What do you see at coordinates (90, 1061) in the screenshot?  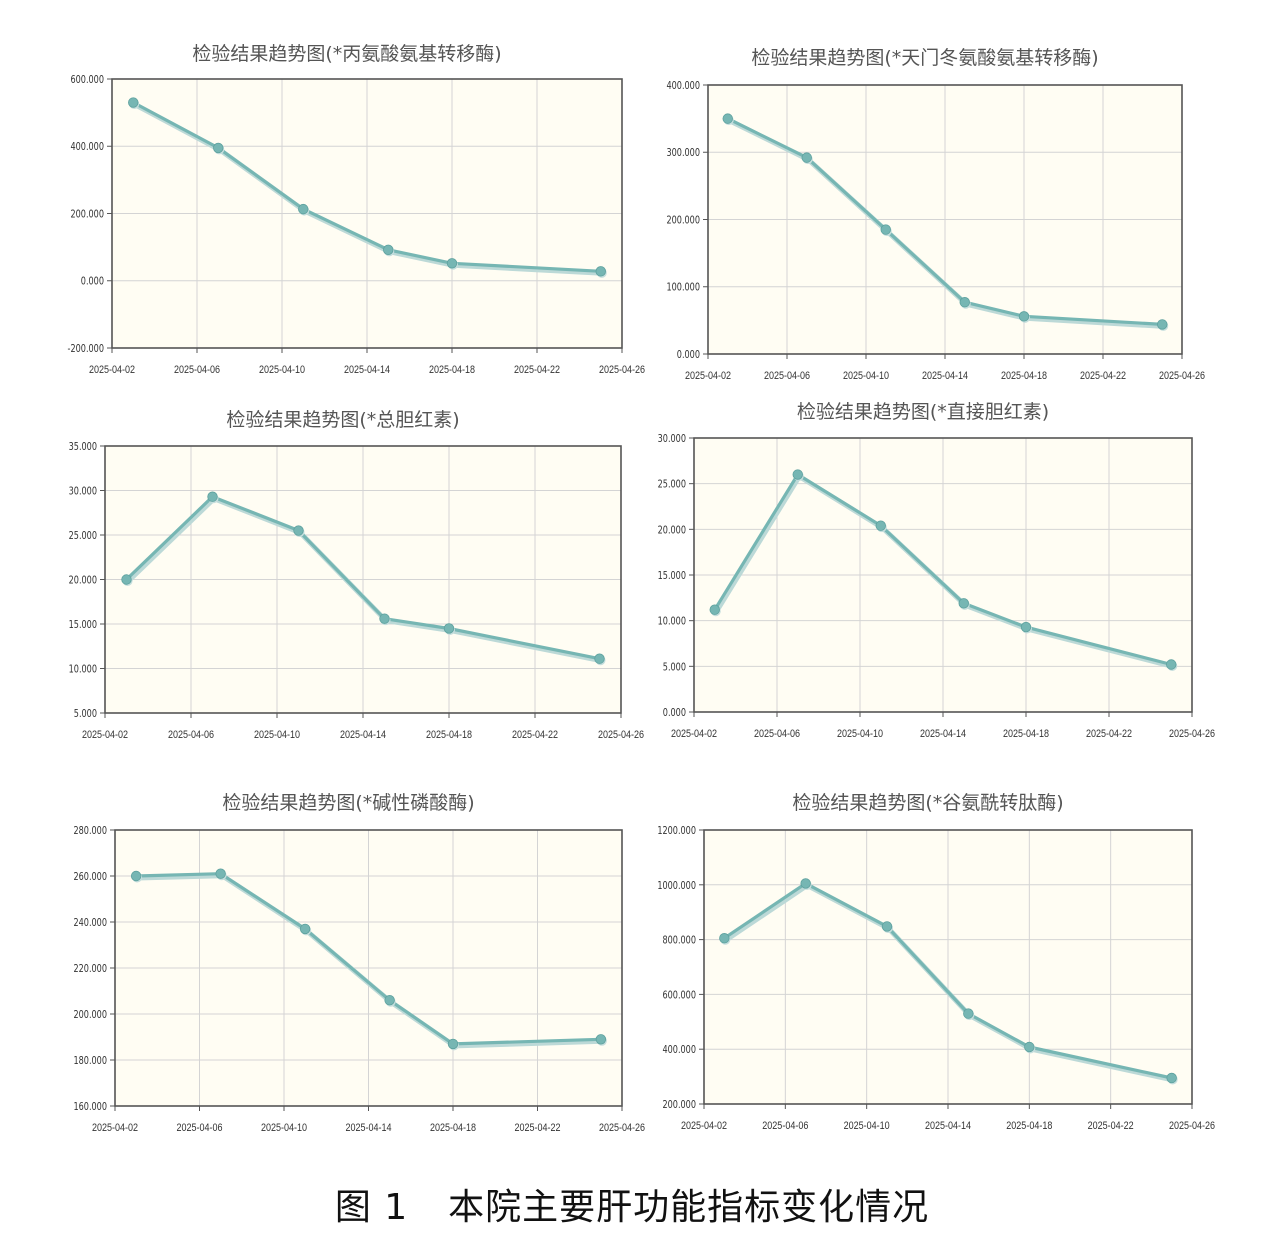 I see `y-tick-label: 180.000` at bounding box center [90, 1061].